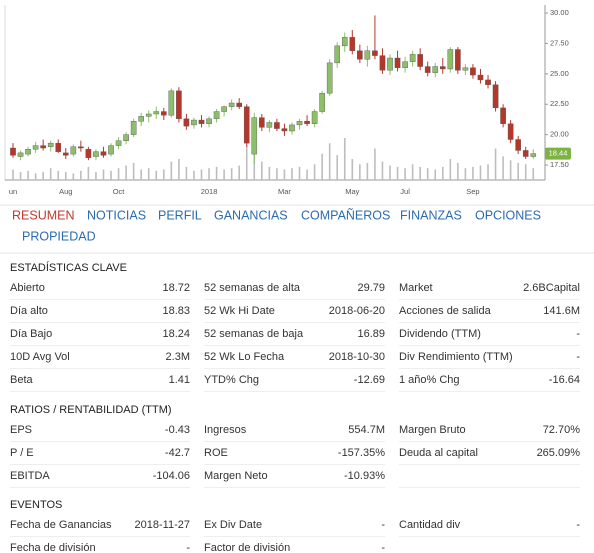  What do you see at coordinates (236, 476) in the screenshot?
I see `stat-label: Margen Neto` at bounding box center [236, 476].